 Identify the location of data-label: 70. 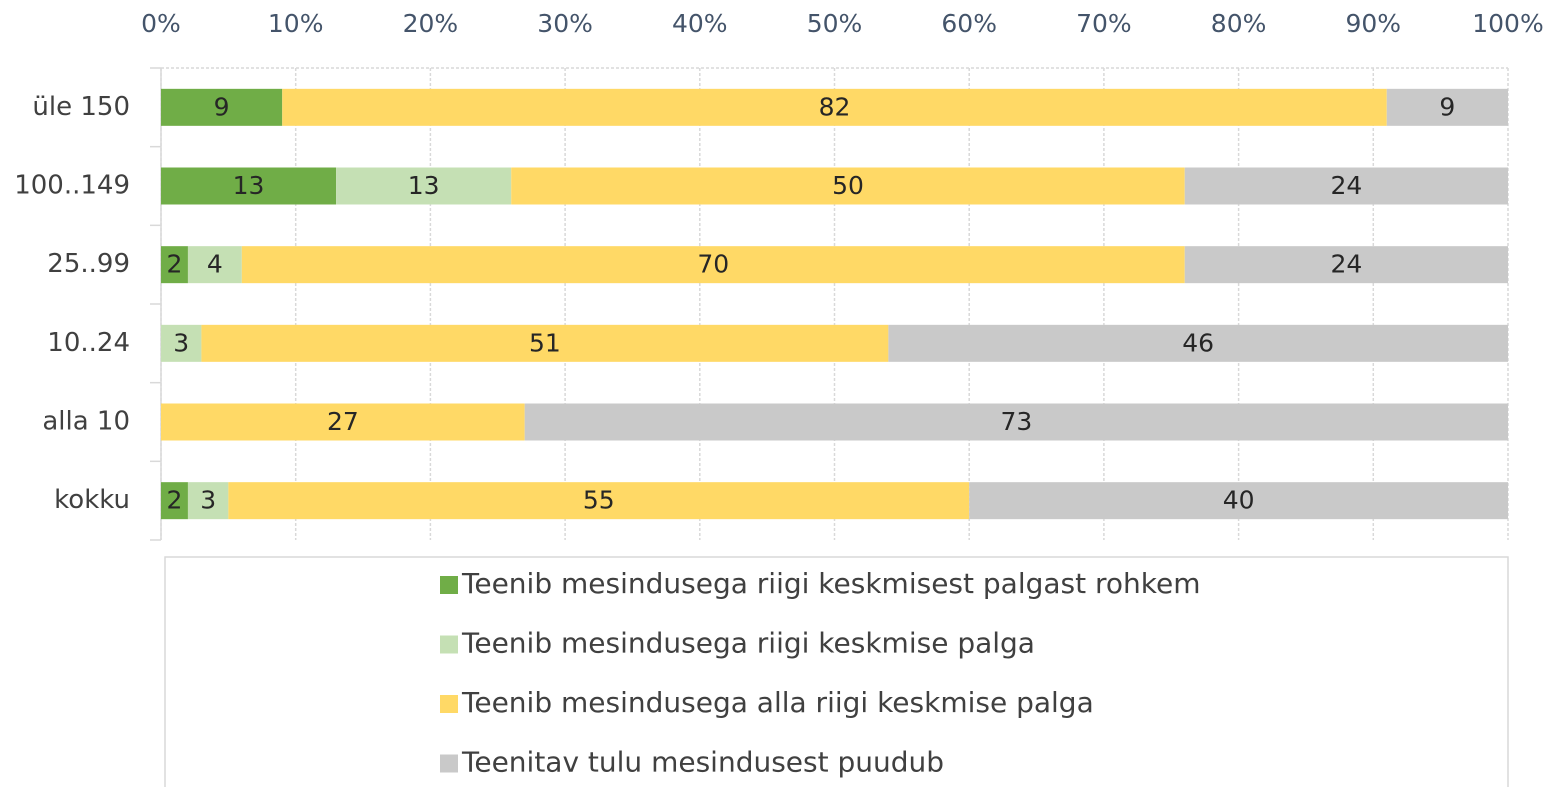
(713, 264).